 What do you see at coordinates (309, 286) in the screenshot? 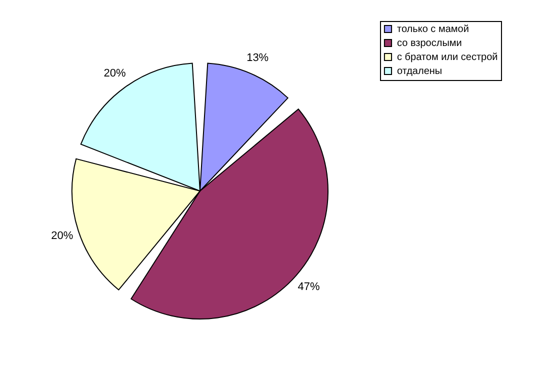
I see `data-label: 47%` at bounding box center [309, 286].